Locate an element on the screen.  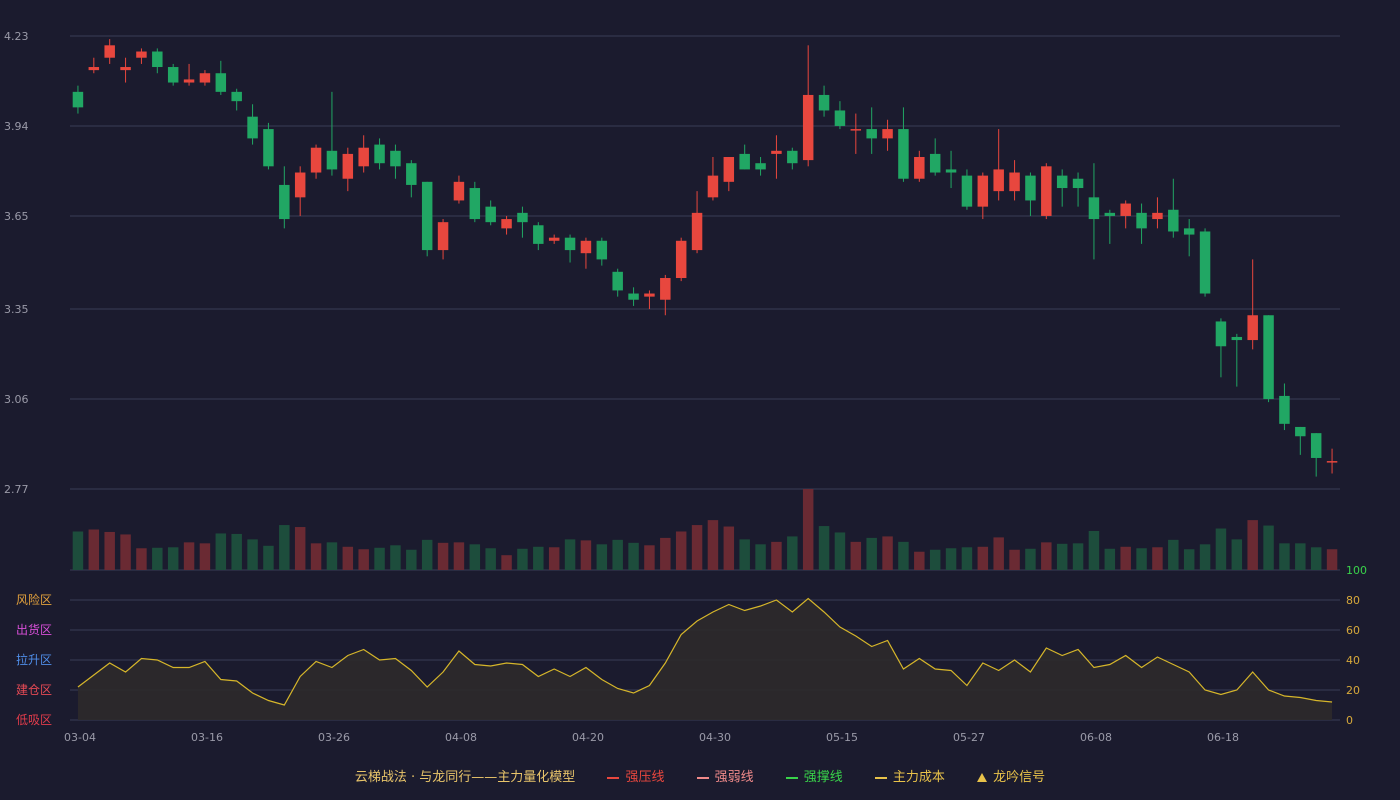
x-tick-label: 06-18 is located at coordinates (1223, 737).